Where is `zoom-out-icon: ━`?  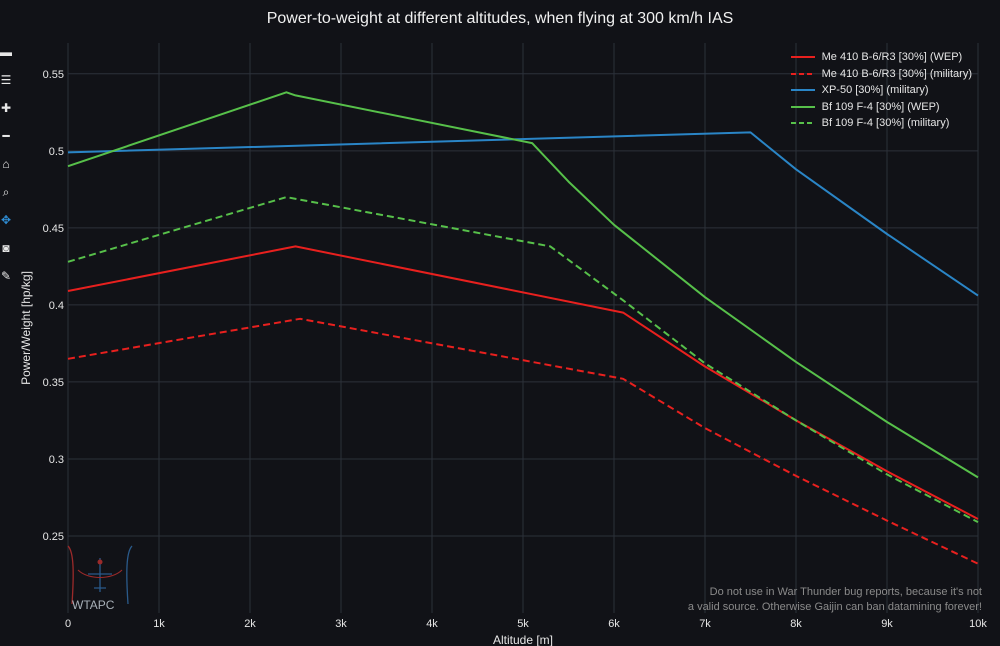 zoom-out-icon: ━ is located at coordinates (6, 136).